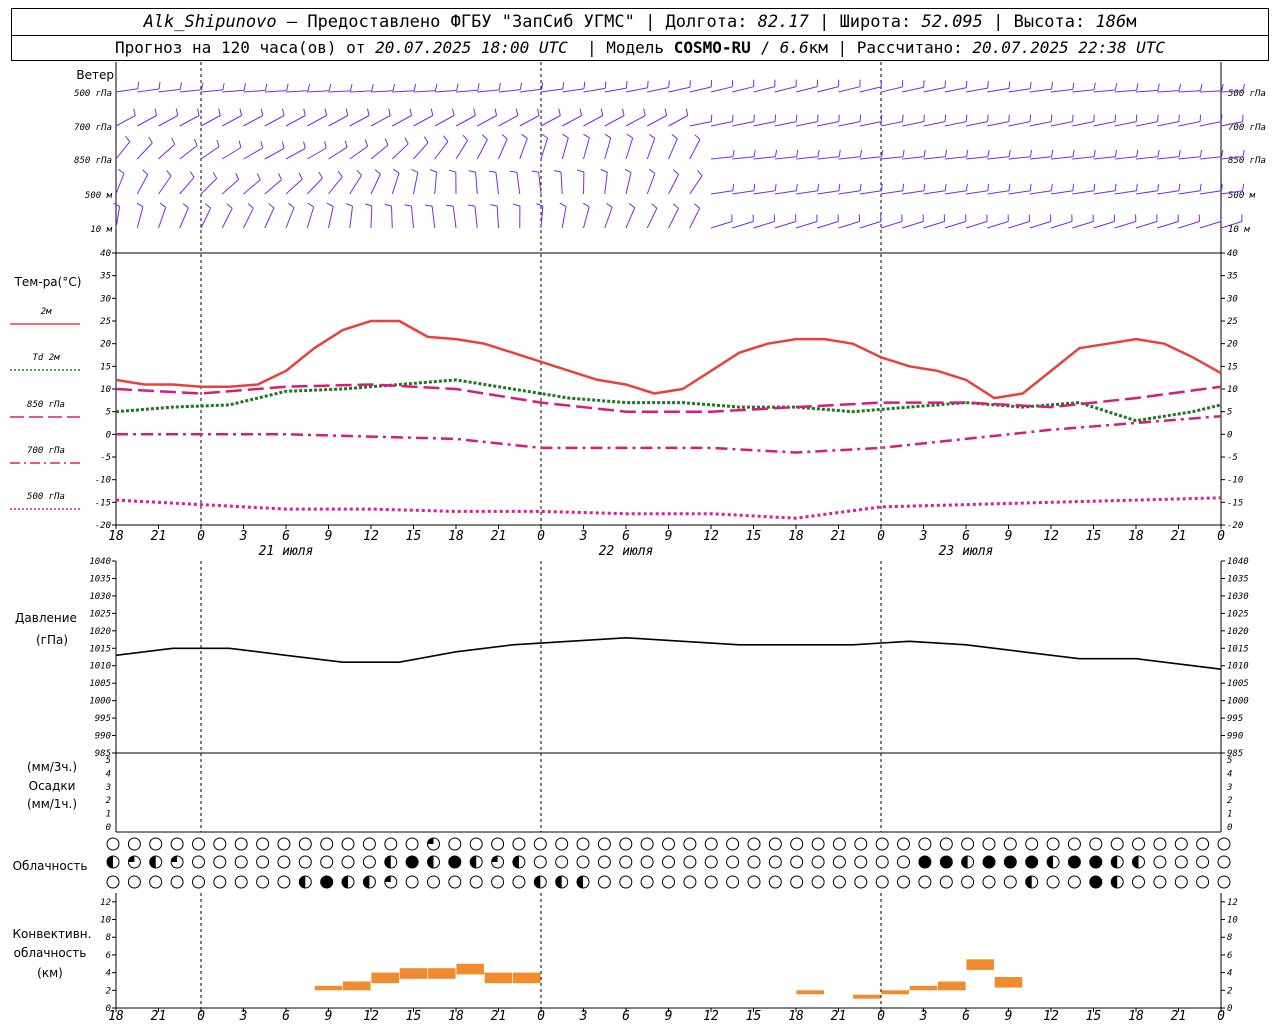 Image resolution: width=1280 pixels, height=1024 pixels. I want to click on temp-xtick-label: 0, so click(881, 536).